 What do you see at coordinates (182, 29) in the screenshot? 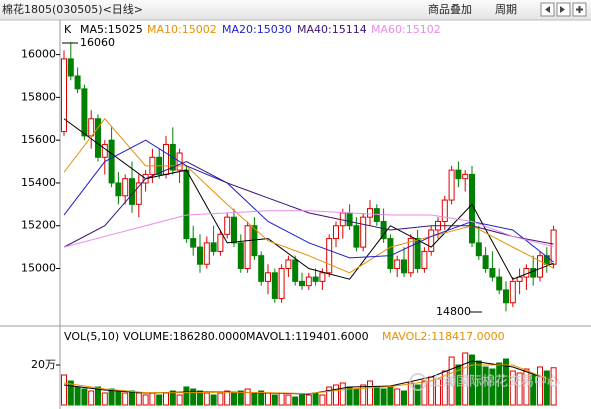
I see `legend-entry: MA10:15002` at bounding box center [182, 29].